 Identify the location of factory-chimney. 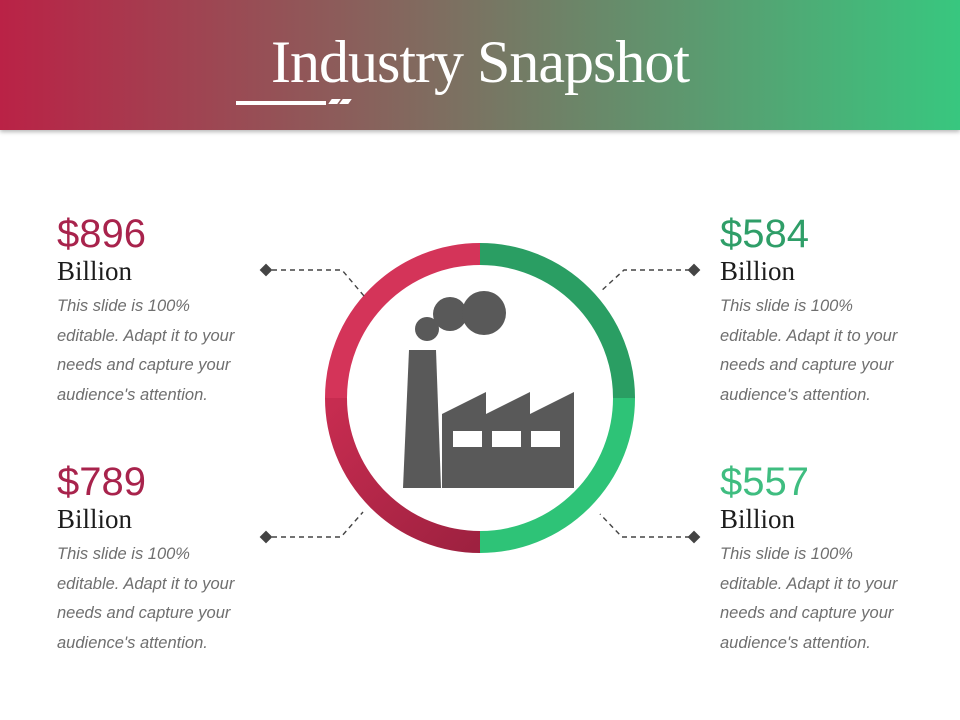
(422, 419).